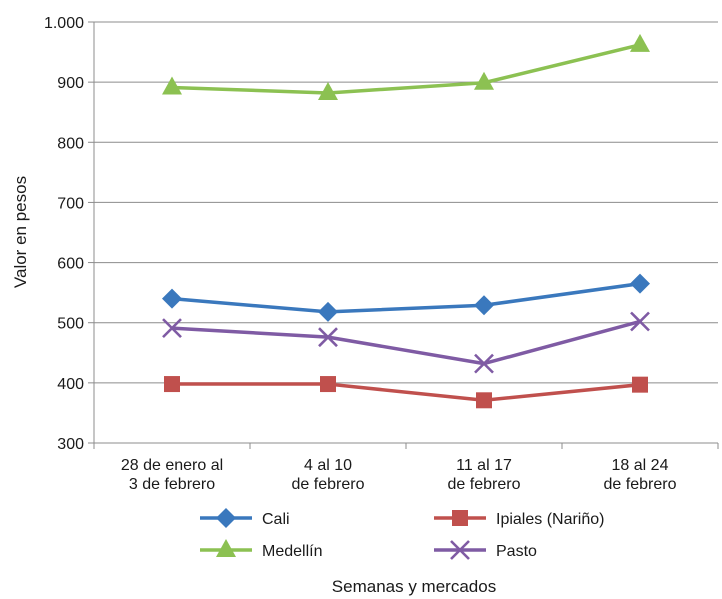  I want to click on y-tick-label: 600, so click(70, 264).